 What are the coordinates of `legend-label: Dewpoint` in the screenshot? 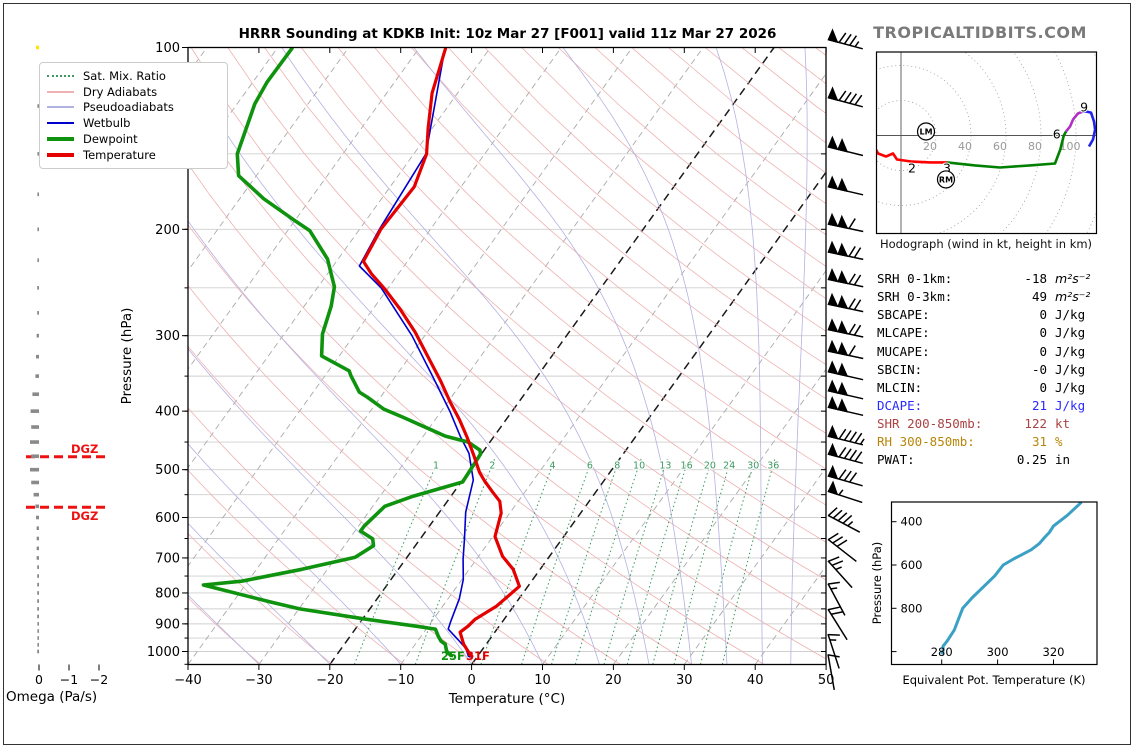 It's located at (110, 139).